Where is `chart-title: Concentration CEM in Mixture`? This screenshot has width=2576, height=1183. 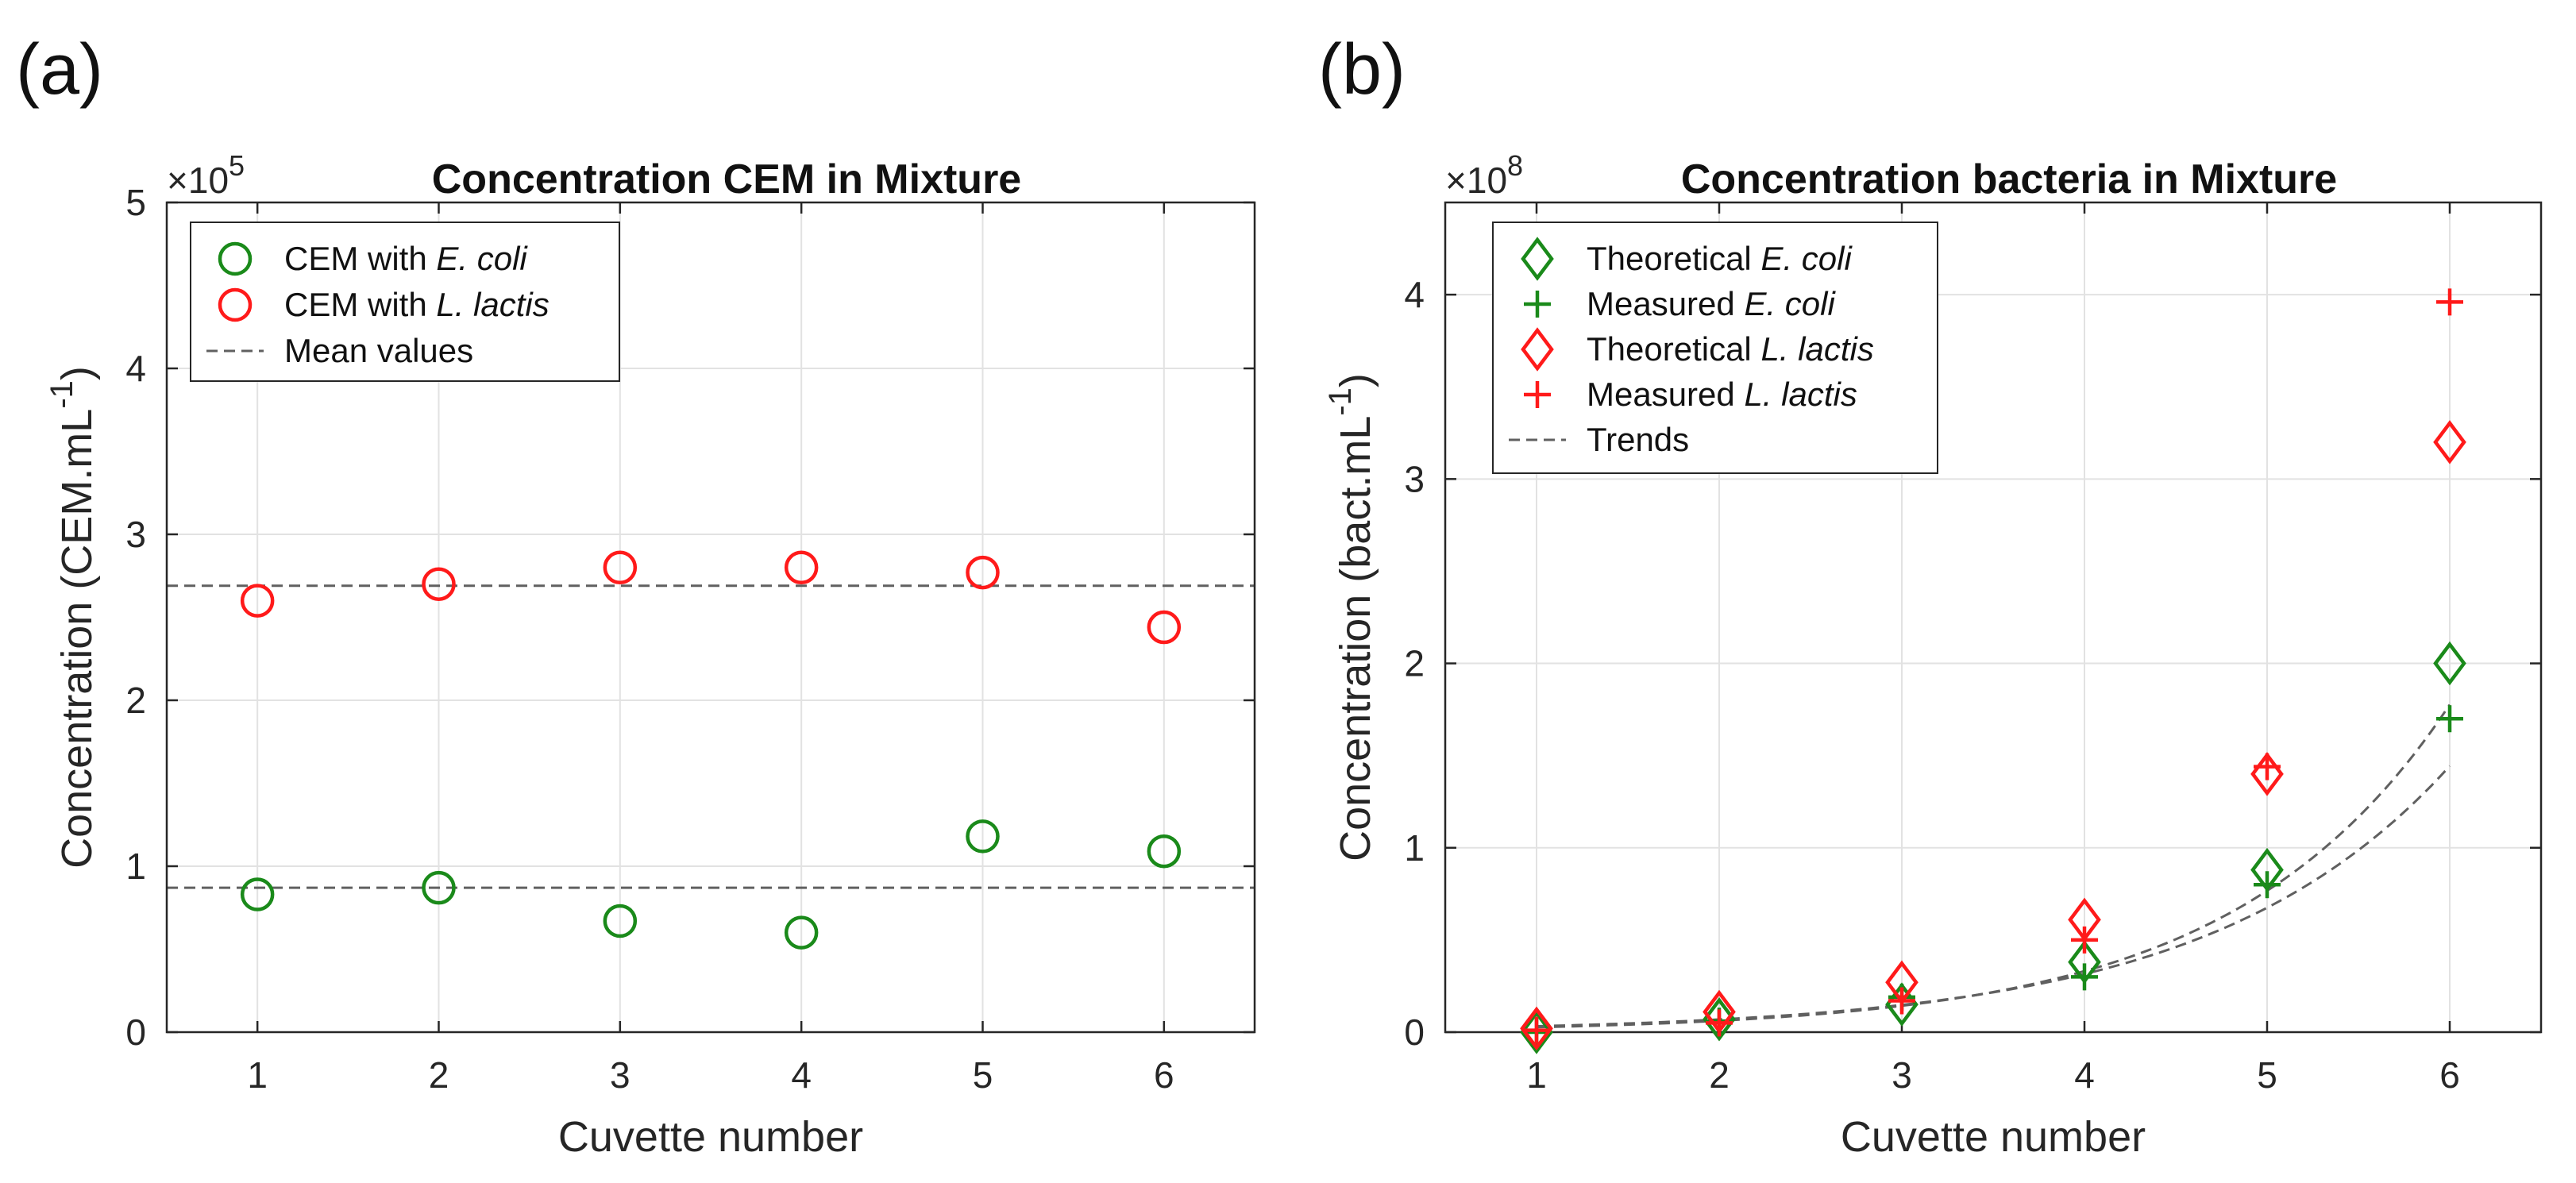
chart-title: Concentration CEM in Mixture is located at coordinates (726, 179).